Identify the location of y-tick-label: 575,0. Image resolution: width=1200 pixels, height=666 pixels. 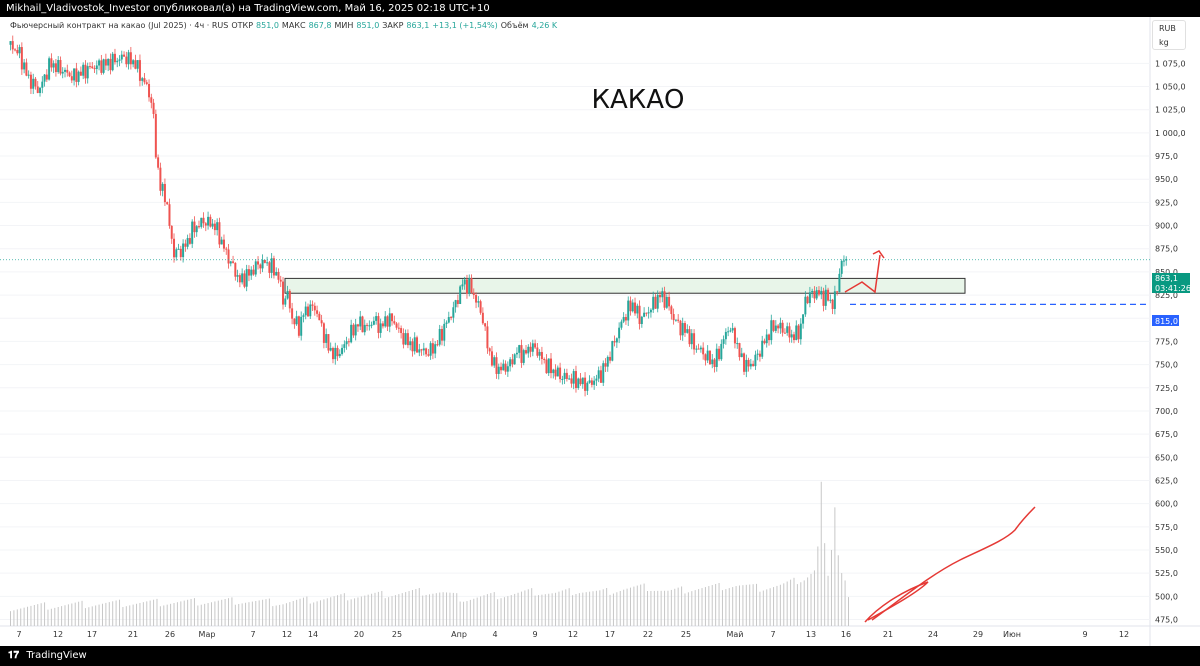
(1166, 527).